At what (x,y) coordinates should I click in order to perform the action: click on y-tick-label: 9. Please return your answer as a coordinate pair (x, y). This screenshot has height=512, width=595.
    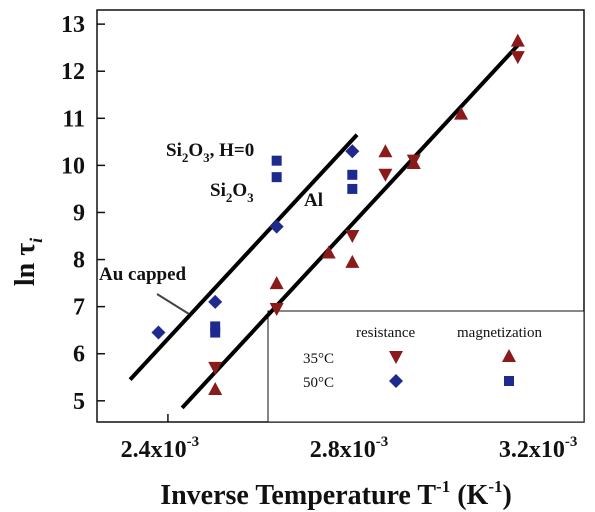
    Looking at the image, I should click on (79, 213).